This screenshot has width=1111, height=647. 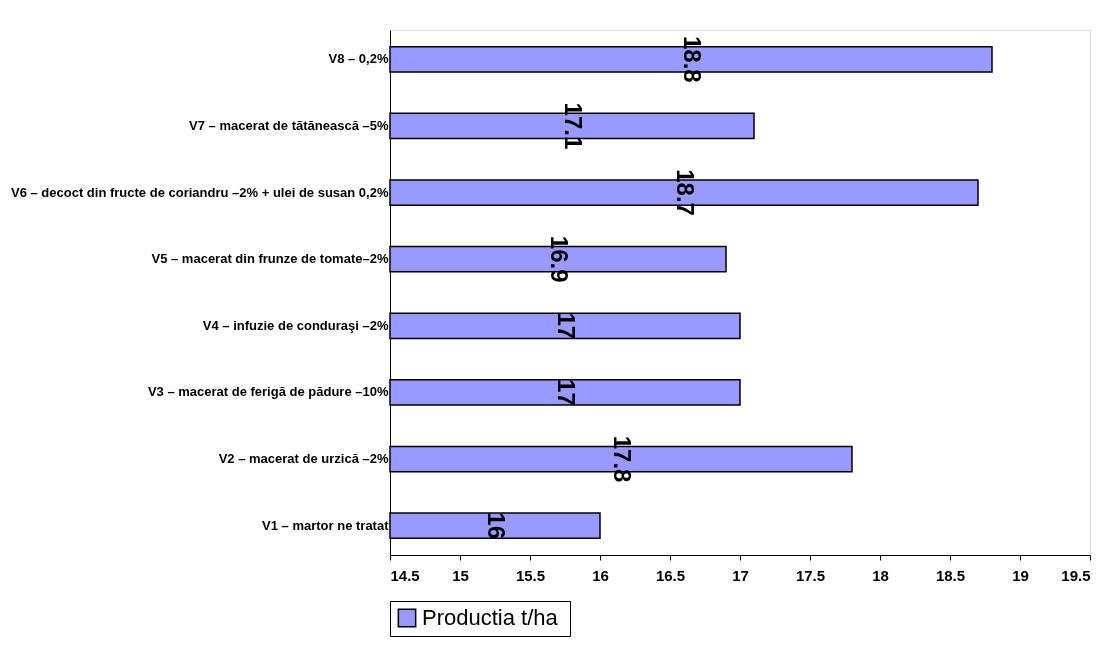 I want to click on x-tick-label: 18, so click(x=880, y=575).